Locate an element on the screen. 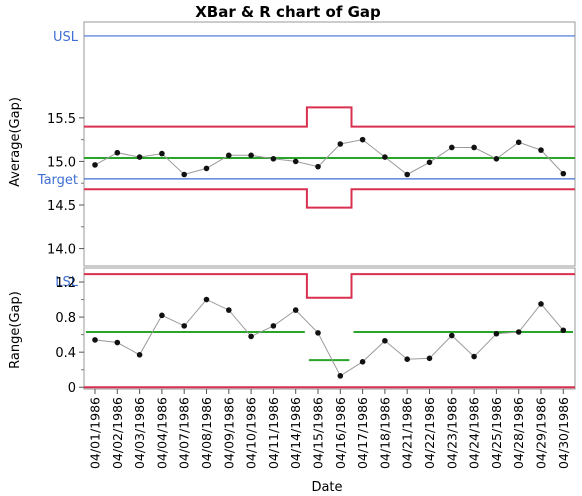  range-y-tick-label: 0.8 is located at coordinates (65, 318).